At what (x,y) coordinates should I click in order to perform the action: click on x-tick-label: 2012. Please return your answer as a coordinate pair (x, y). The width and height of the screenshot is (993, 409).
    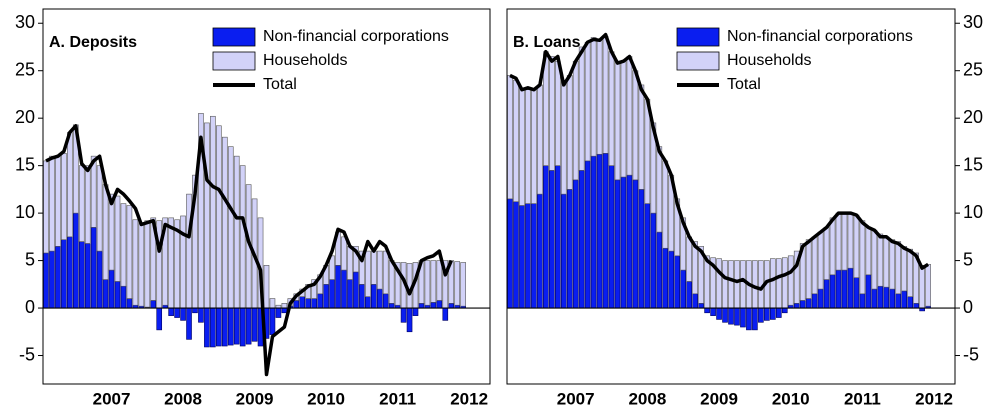
    Looking at the image, I should click on (934, 398).